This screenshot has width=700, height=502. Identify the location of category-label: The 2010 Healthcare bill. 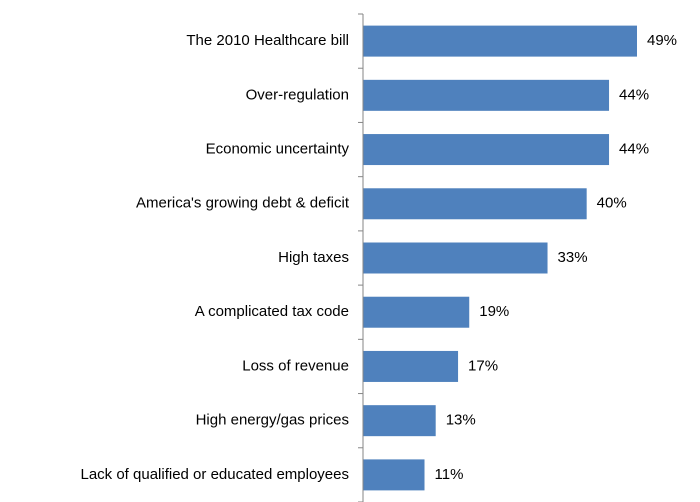
(267, 40).